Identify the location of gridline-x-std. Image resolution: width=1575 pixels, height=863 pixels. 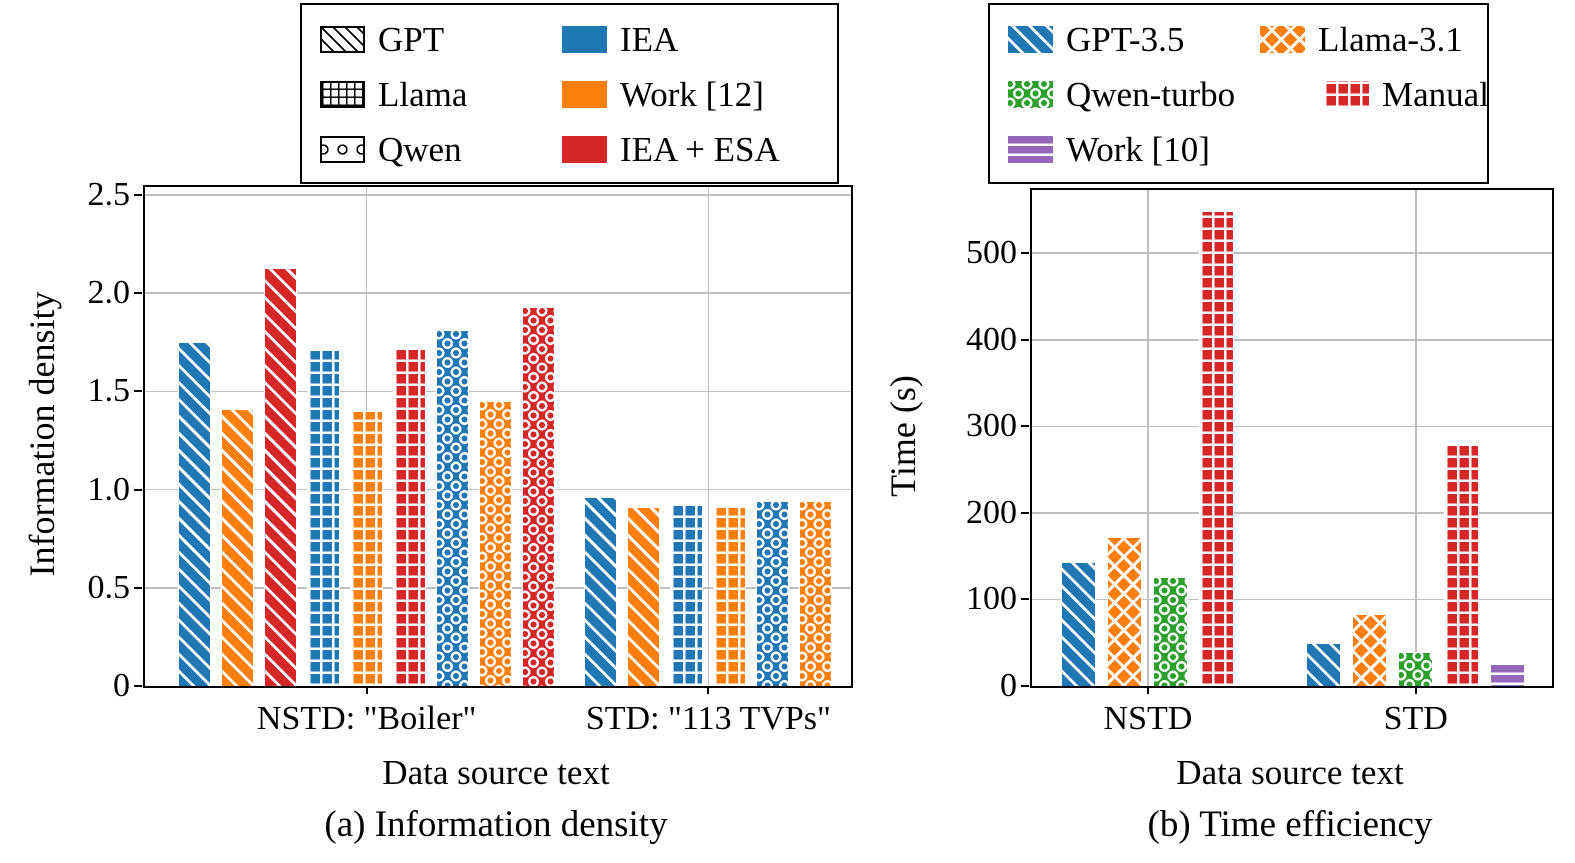
(1416, 438).